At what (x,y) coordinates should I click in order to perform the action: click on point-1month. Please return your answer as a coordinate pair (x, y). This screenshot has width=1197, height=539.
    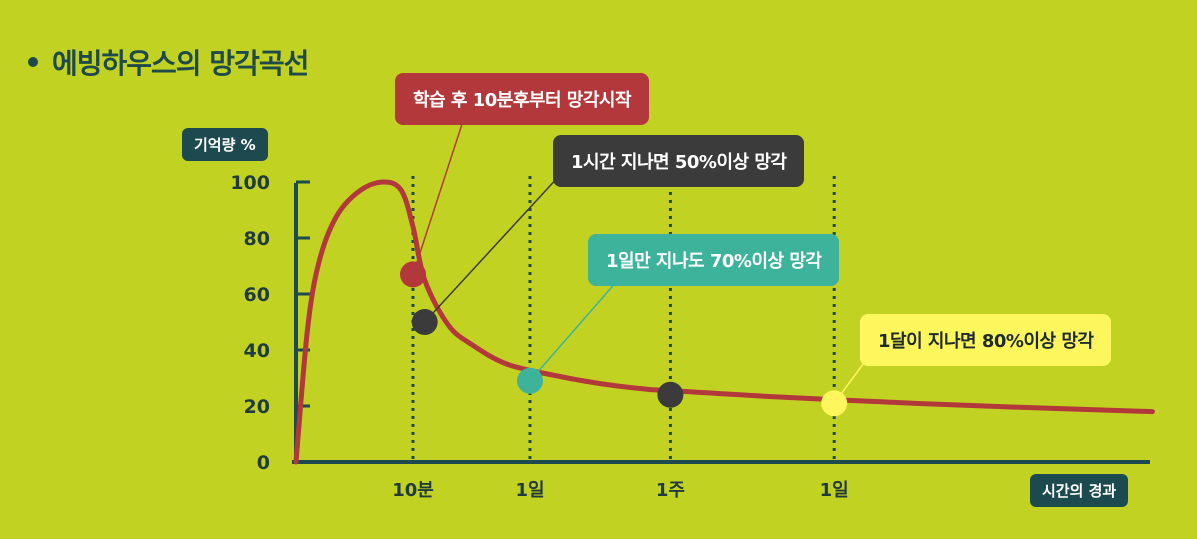
    Looking at the image, I should click on (834, 403).